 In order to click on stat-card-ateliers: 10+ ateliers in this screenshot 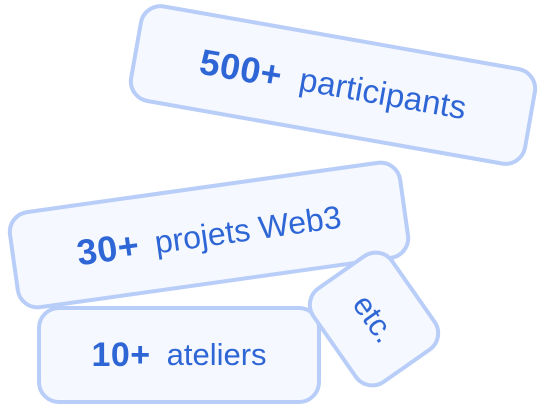, I will do `click(179, 355)`.